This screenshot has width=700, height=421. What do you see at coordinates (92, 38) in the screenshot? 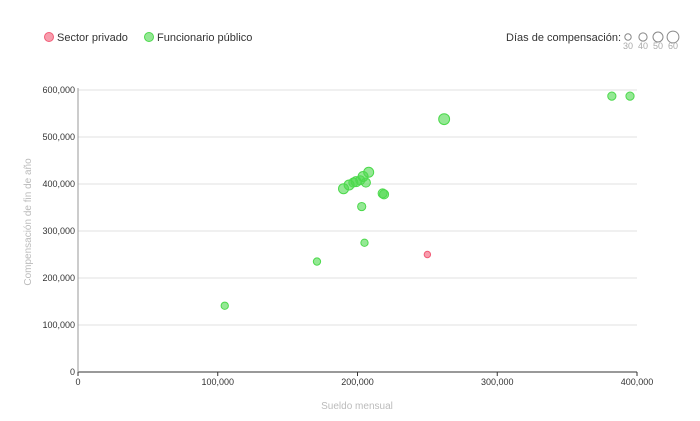
I see `legend-label: Sector privado` at bounding box center [92, 38].